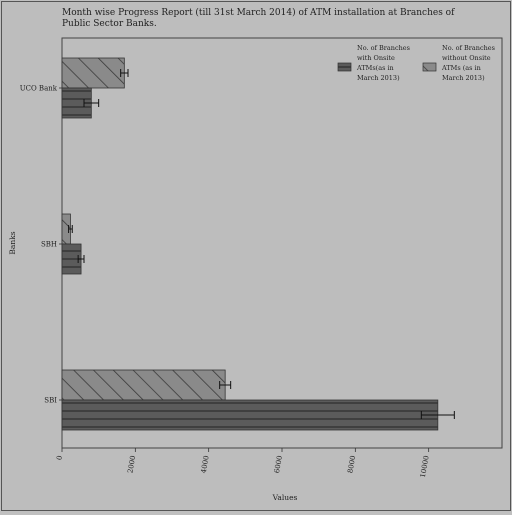 The image size is (512, 515). What do you see at coordinates (376, 58) in the screenshot?
I see `legend-label-line: with Onsite` at bounding box center [376, 58].